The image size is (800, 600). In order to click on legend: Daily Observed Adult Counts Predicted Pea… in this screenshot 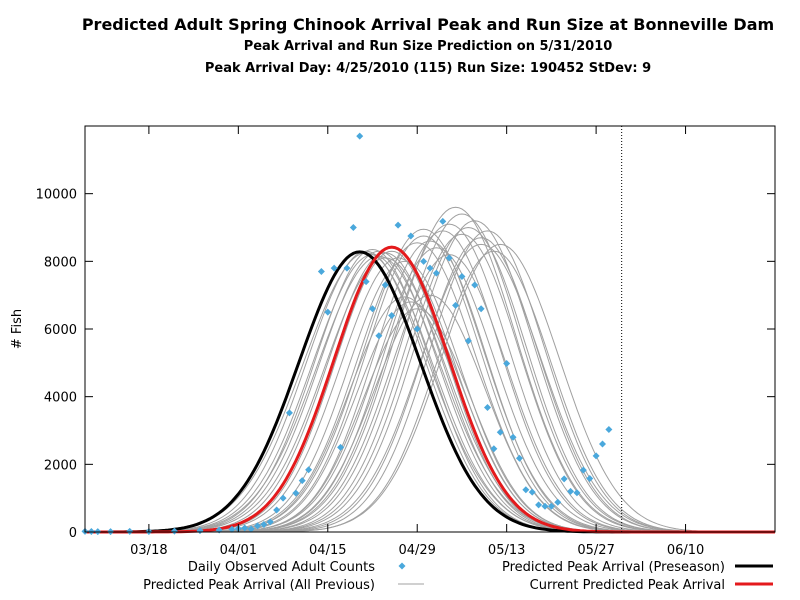, I will do `click(458, 576)`.